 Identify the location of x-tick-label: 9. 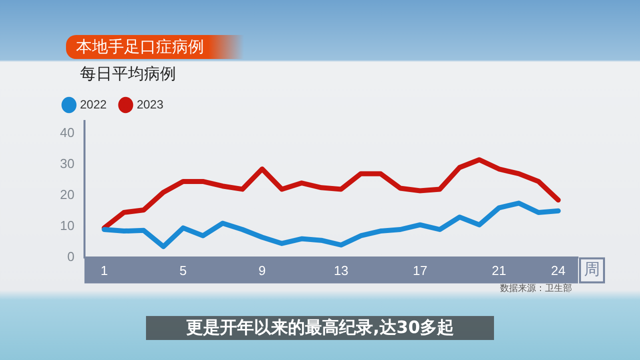
(262, 270).